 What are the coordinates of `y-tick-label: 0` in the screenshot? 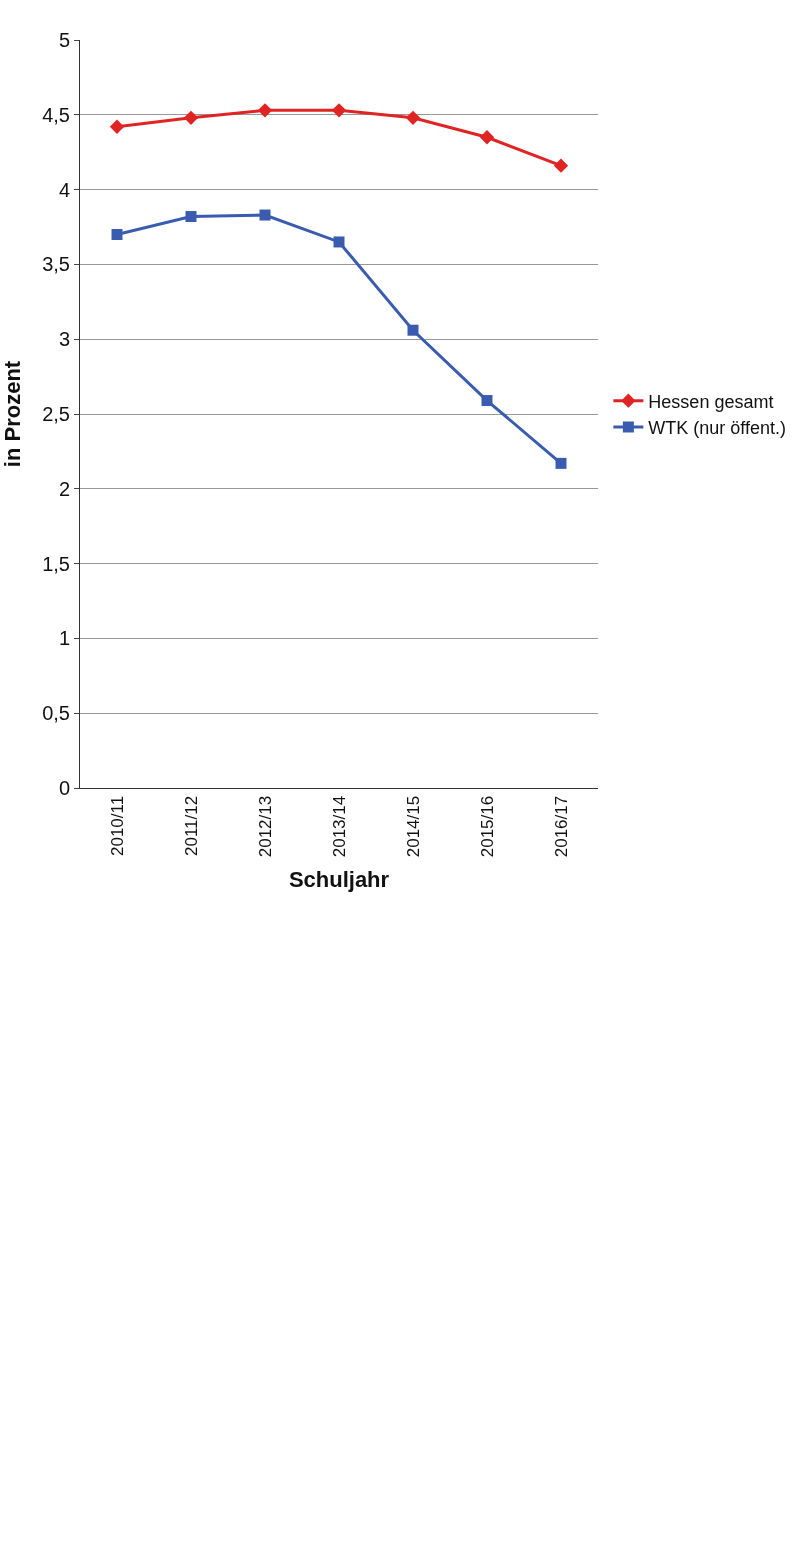 It's located at (64, 788).